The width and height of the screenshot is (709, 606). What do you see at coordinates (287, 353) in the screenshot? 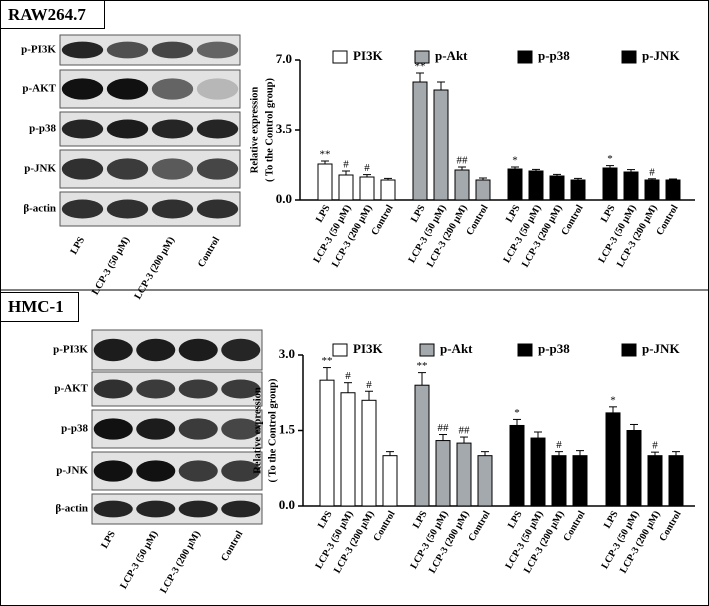
I see `y-tick-label: 3.0` at bounding box center [287, 353].